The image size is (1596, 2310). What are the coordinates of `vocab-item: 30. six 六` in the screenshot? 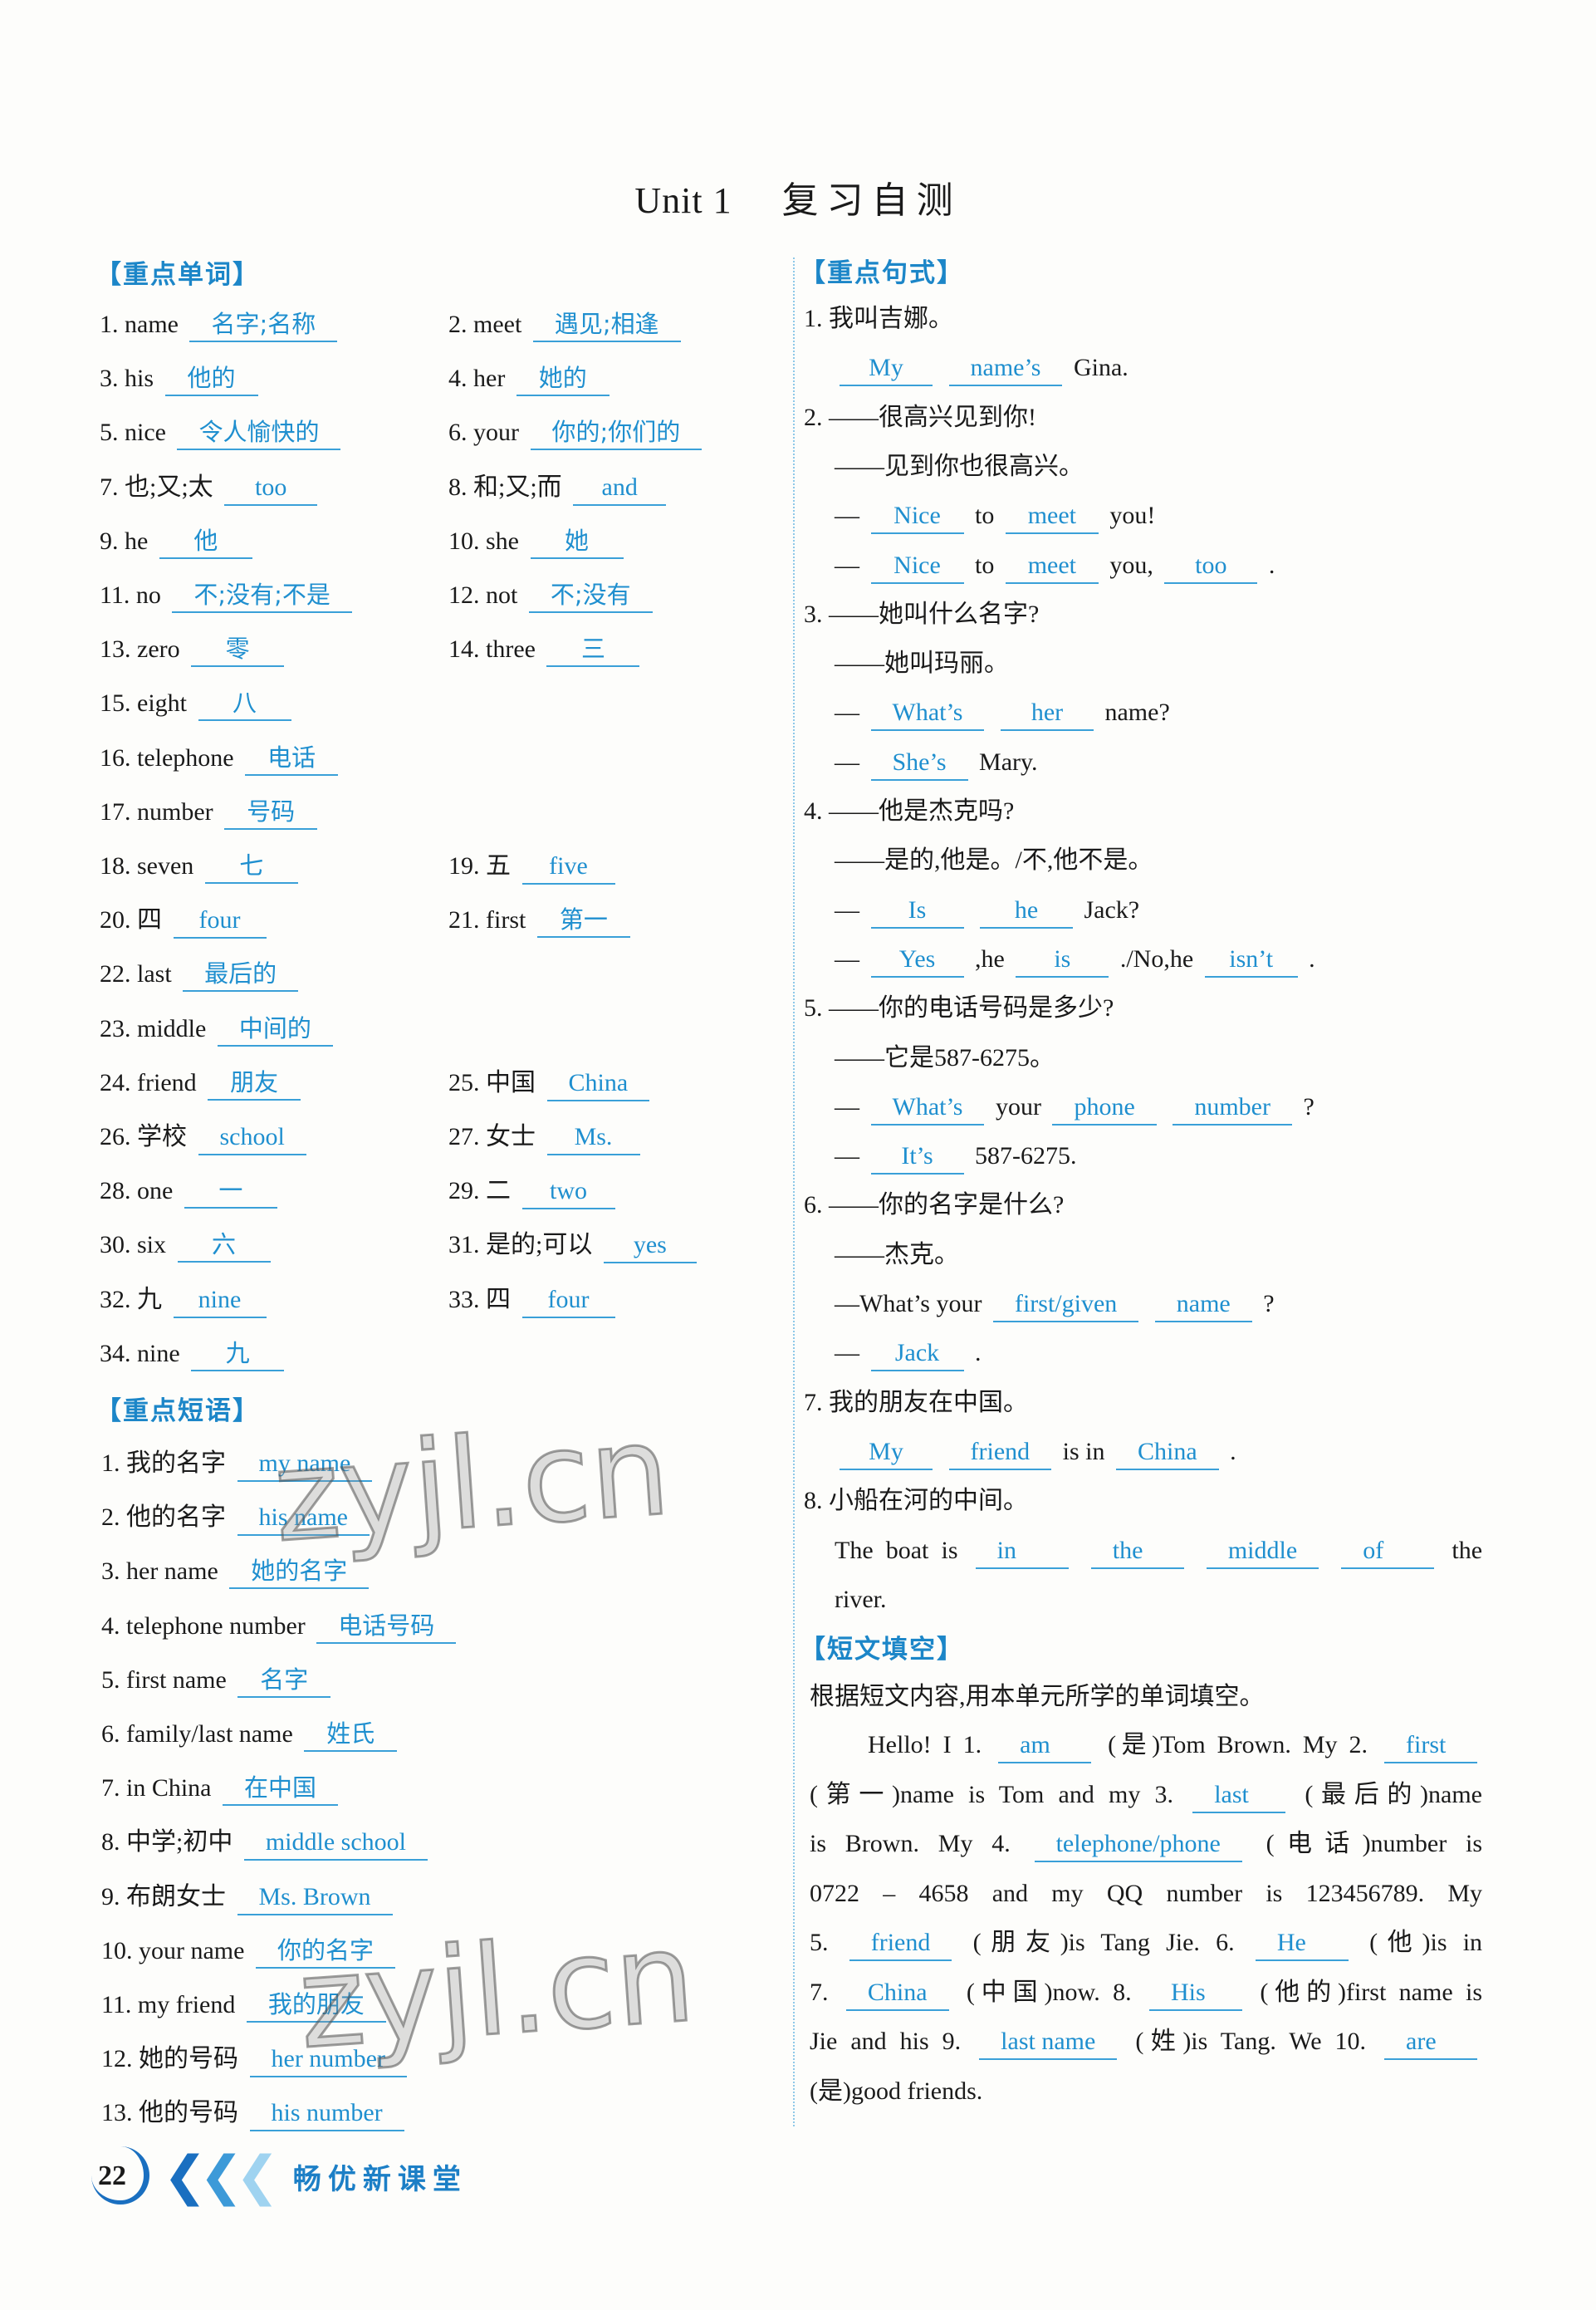 It's located at (188, 1245).